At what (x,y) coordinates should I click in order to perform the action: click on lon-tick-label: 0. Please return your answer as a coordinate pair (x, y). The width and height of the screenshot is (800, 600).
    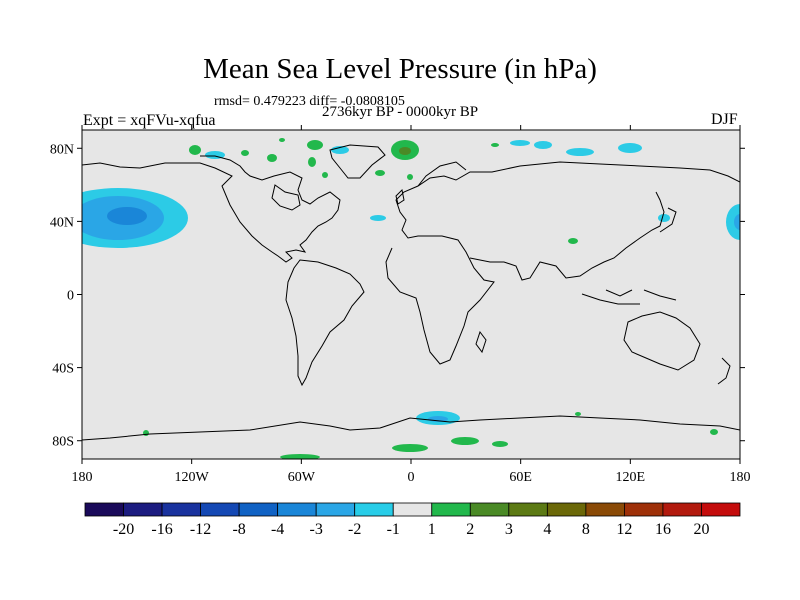
    Looking at the image, I should click on (411, 477).